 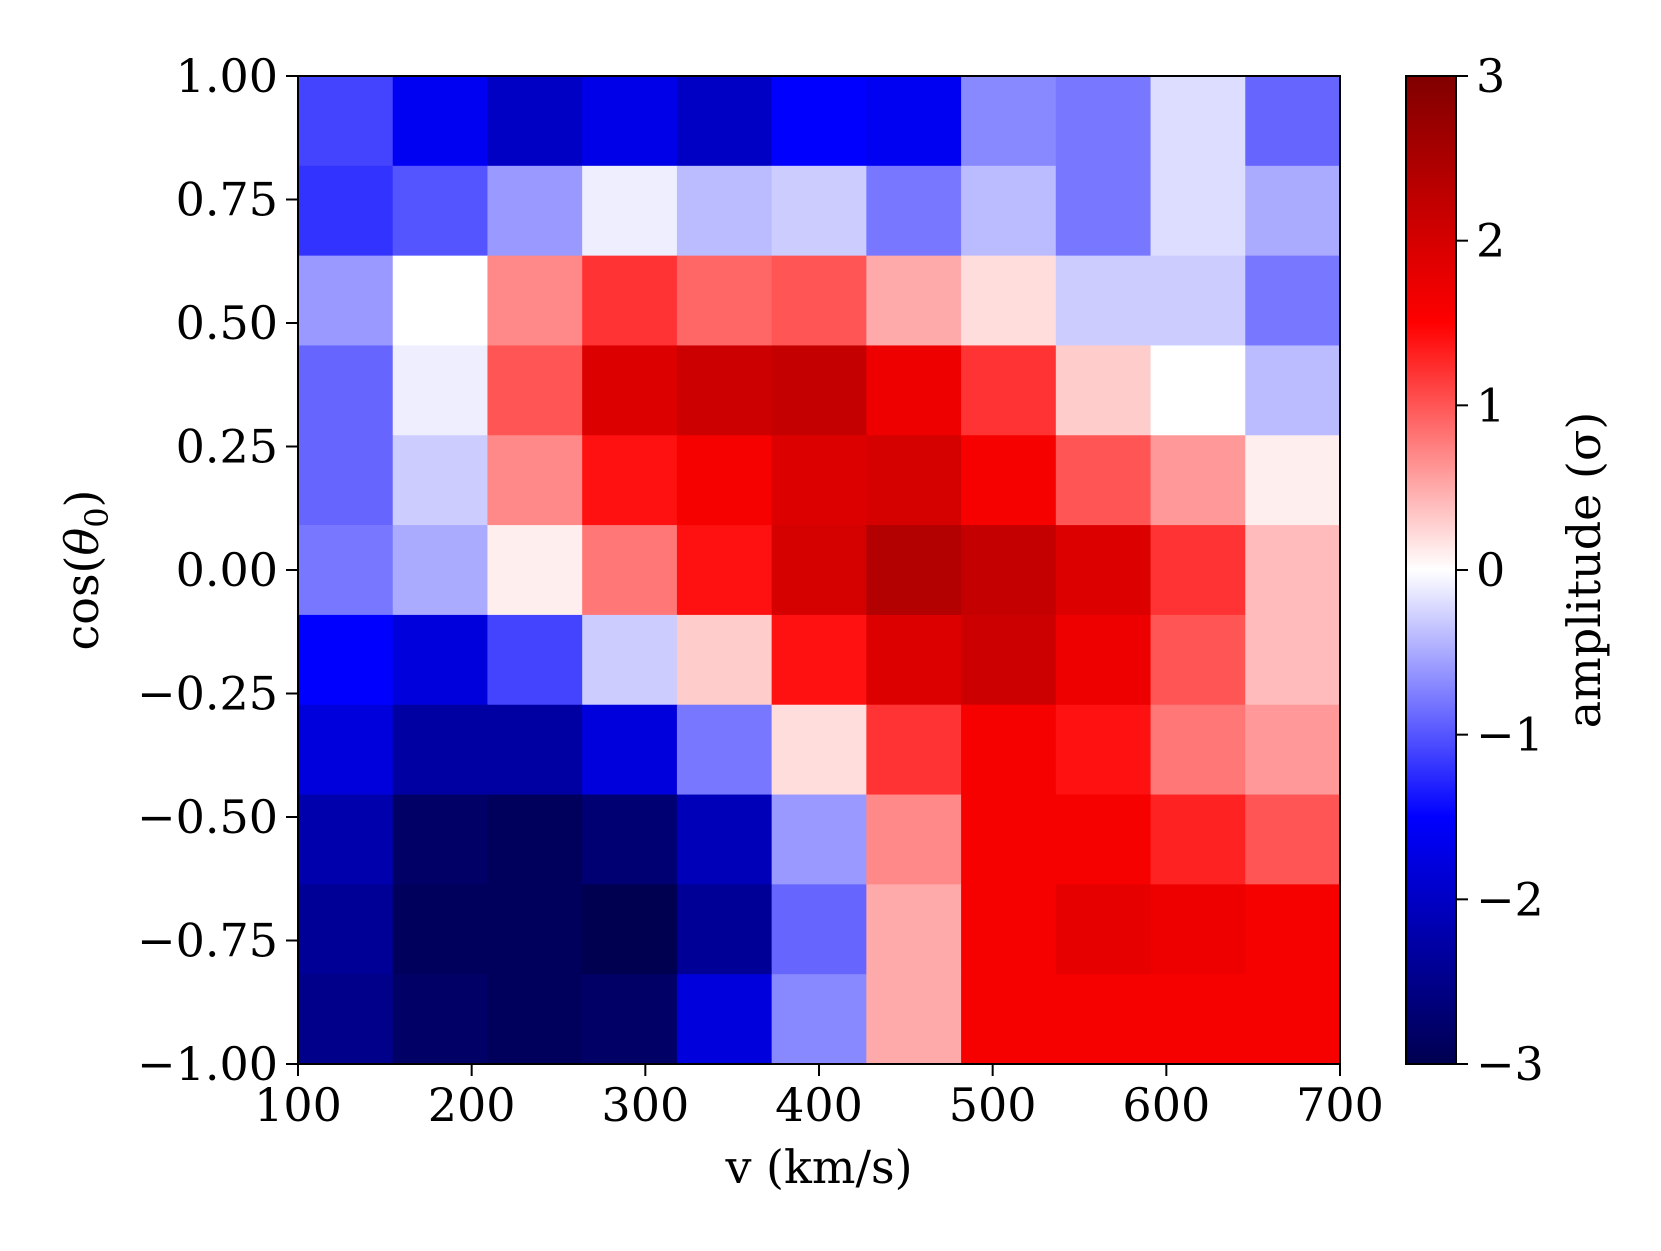 What do you see at coordinates (298, 1105) in the screenshot?
I see `x-tick-label: 100` at bounding box center [298, 1105].